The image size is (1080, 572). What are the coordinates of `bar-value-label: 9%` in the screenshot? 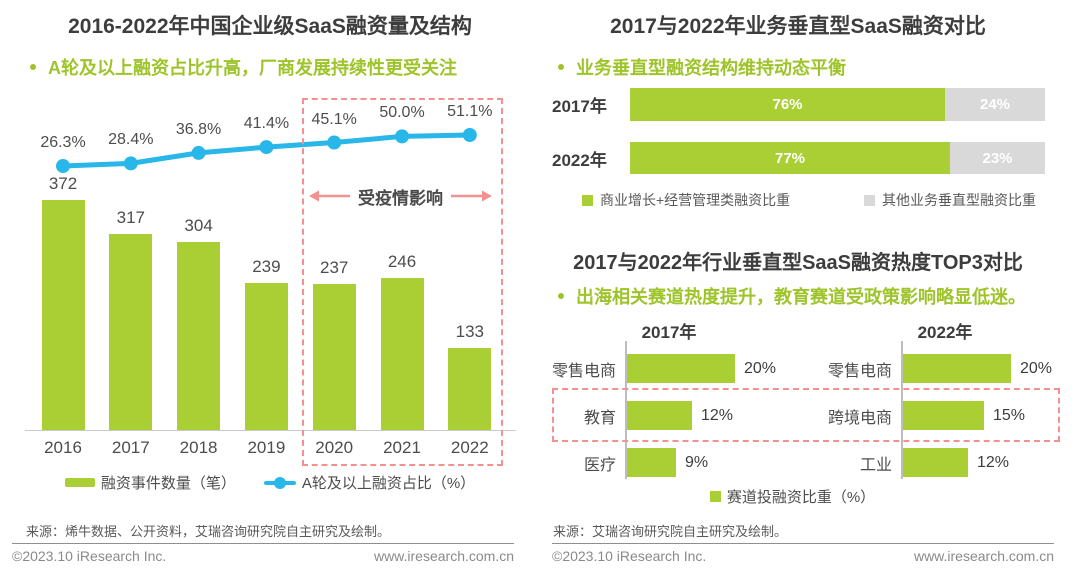 It's located at (697, 462).